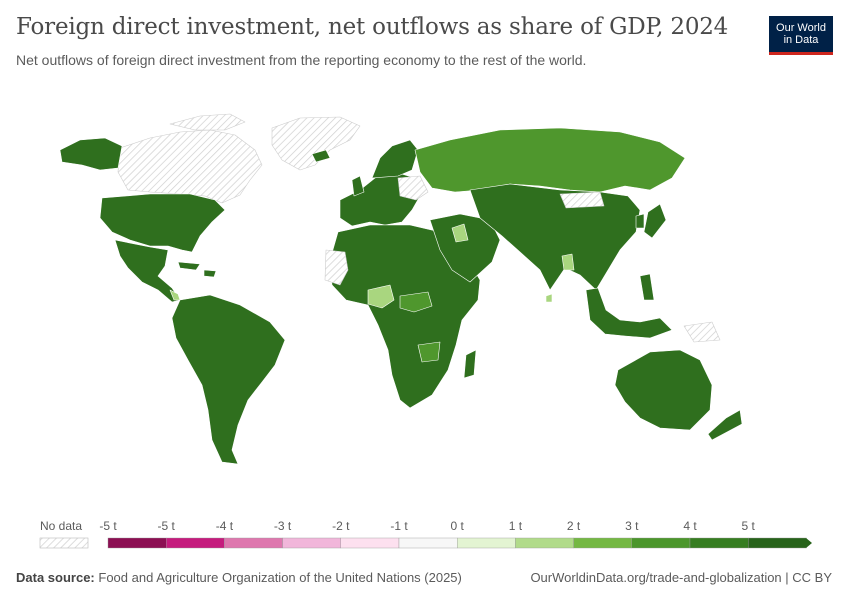  Describe the element at coordinates (632, 526) in the screenshot. I see `legend-tick-label: 3 t` at that location.